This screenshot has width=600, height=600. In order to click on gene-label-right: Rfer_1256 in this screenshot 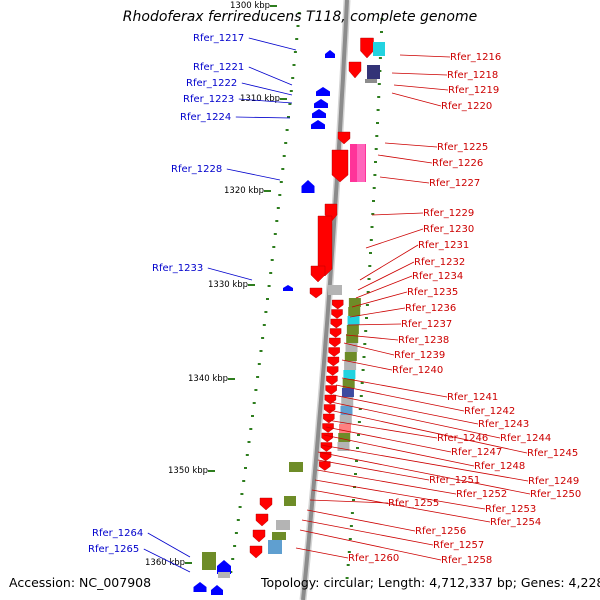, I will do `click(440, 531)`.